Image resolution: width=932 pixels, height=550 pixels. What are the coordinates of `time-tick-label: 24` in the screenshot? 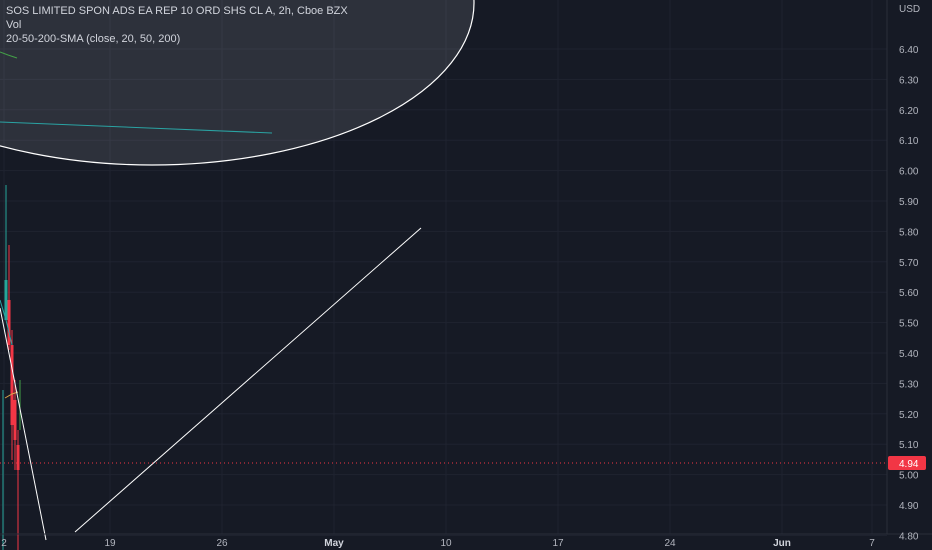 It's located at (670, 543).